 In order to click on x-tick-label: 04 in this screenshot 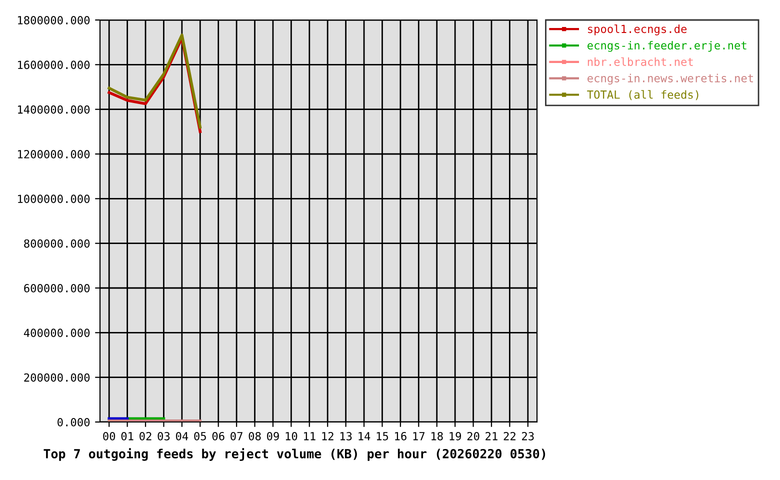, I will do `click(182, 436)`.